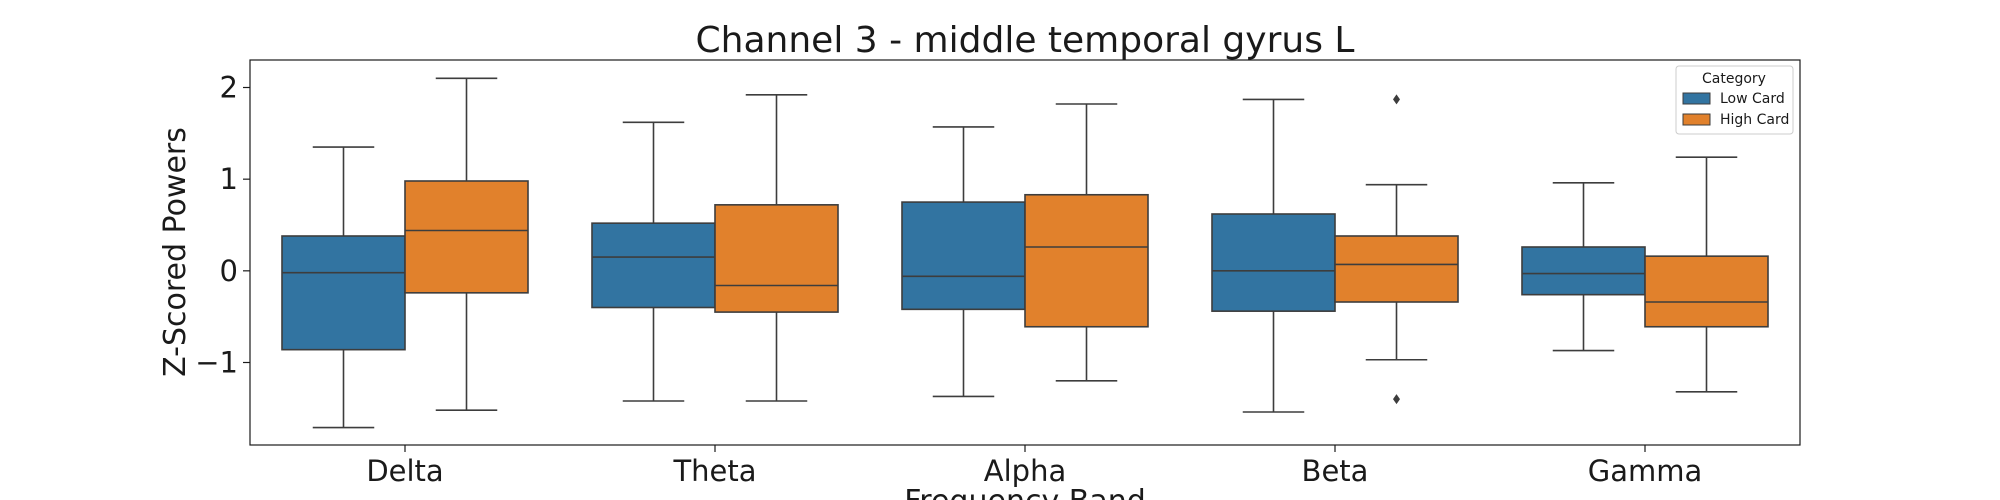 This screenshot has width=2000, height=500. Describe the element at coordinates (1273, 262) in the screenshot. I see `box-body-beta-low-card` at that location.